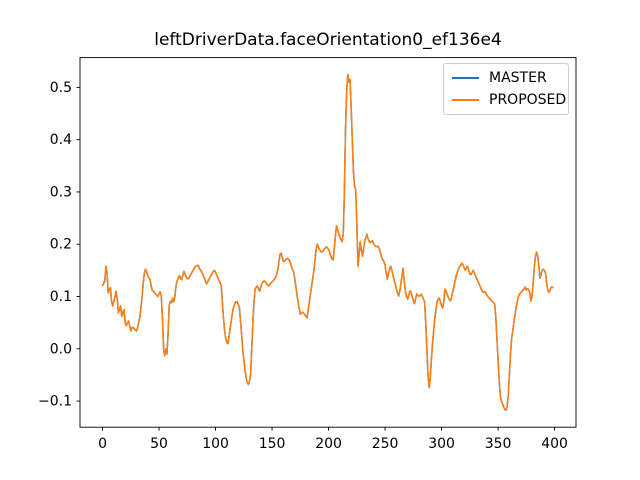 The width and height of the screenshot is (640, 480). I want to click on x-tick-label: 300, so click(441, 444).